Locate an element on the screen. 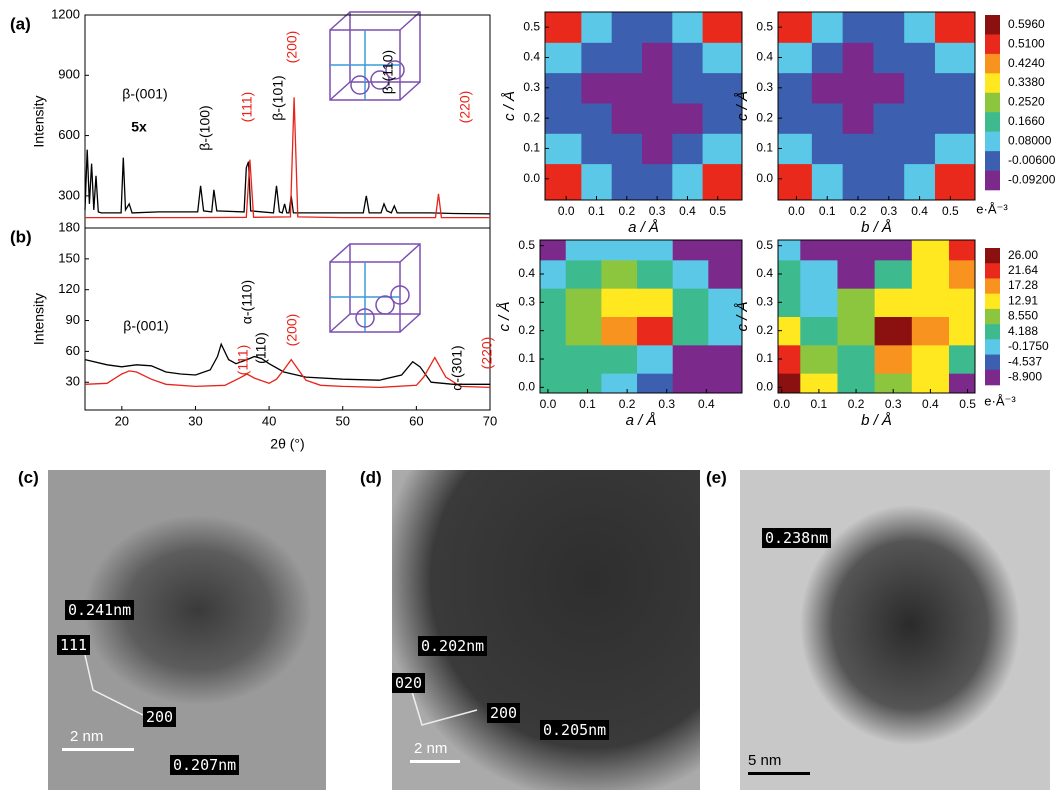  peak-label: α-(110) is located at coordinates (247, 302).